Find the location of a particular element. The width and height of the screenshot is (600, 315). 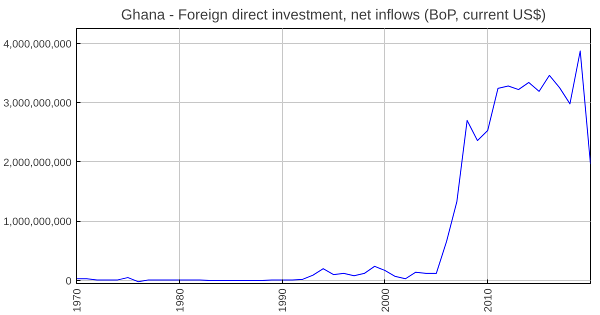

x-tick-label: 1990 is located at coordinates (283, 300).